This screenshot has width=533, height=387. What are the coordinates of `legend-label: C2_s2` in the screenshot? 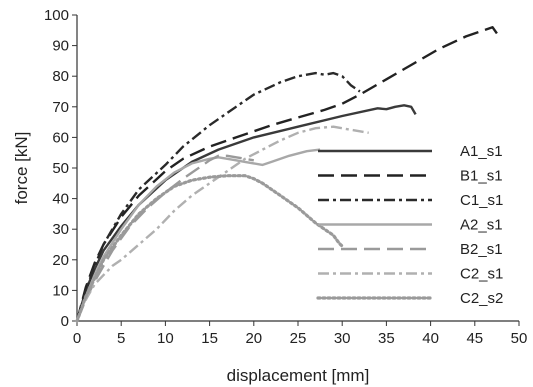 It's located at (481, 298).